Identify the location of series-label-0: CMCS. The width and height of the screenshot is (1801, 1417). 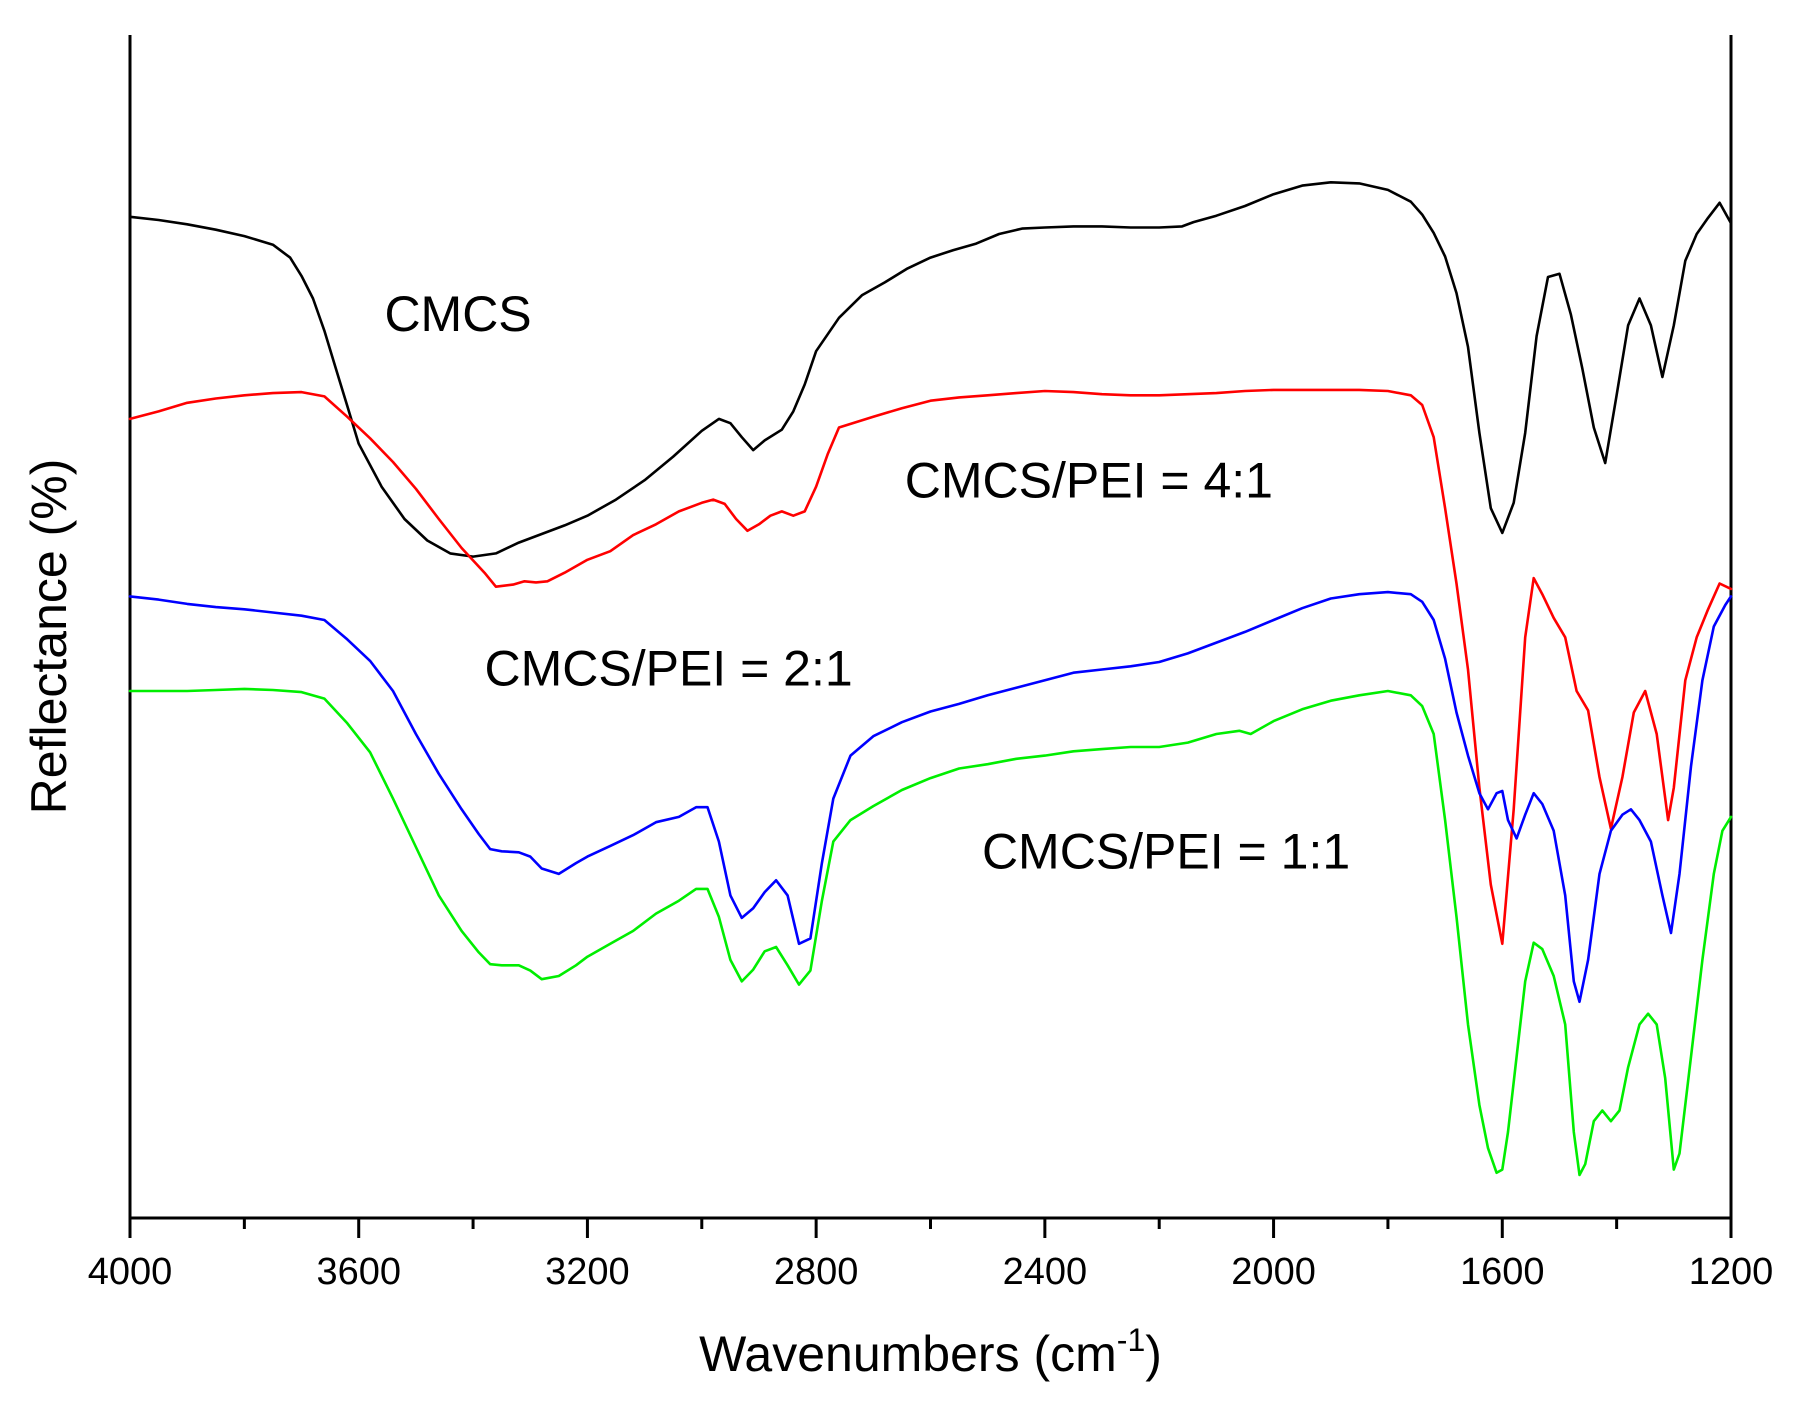
(457, 314).